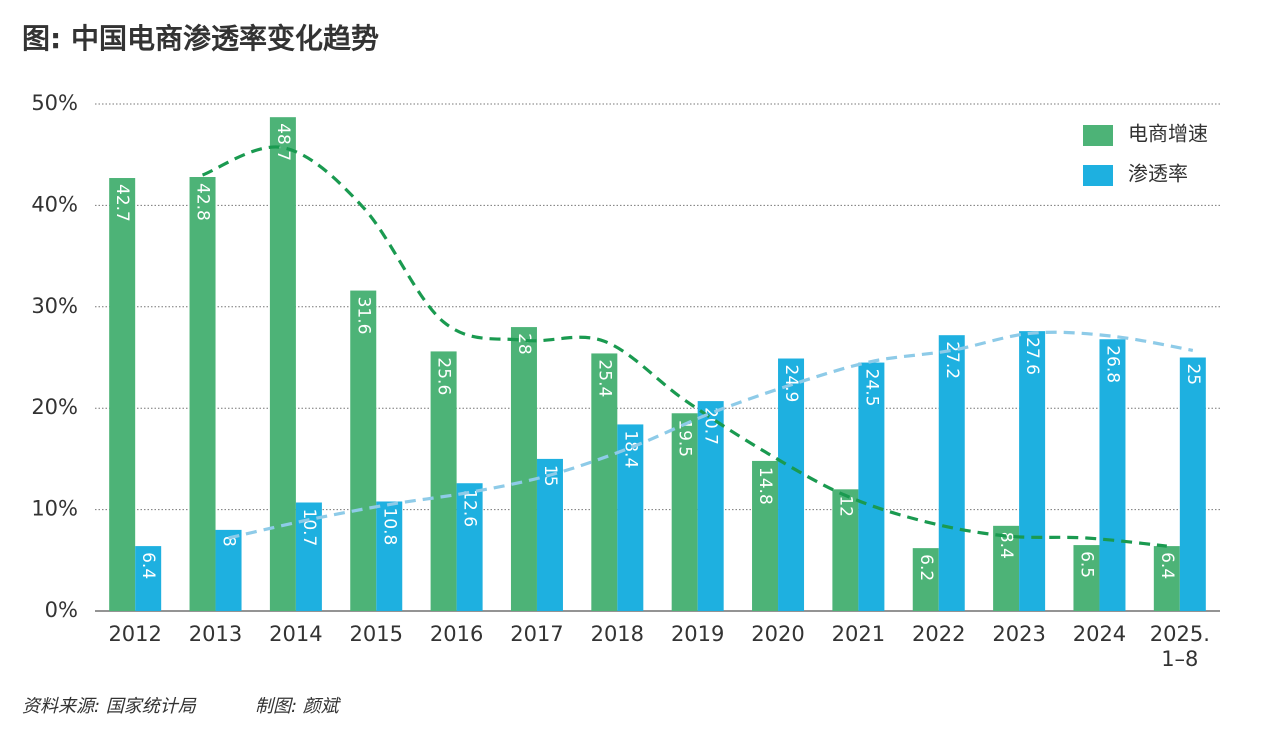  Describe the element at coordinates (604, 378) in the screenshot. I see `value-label: 25.4` at that location.